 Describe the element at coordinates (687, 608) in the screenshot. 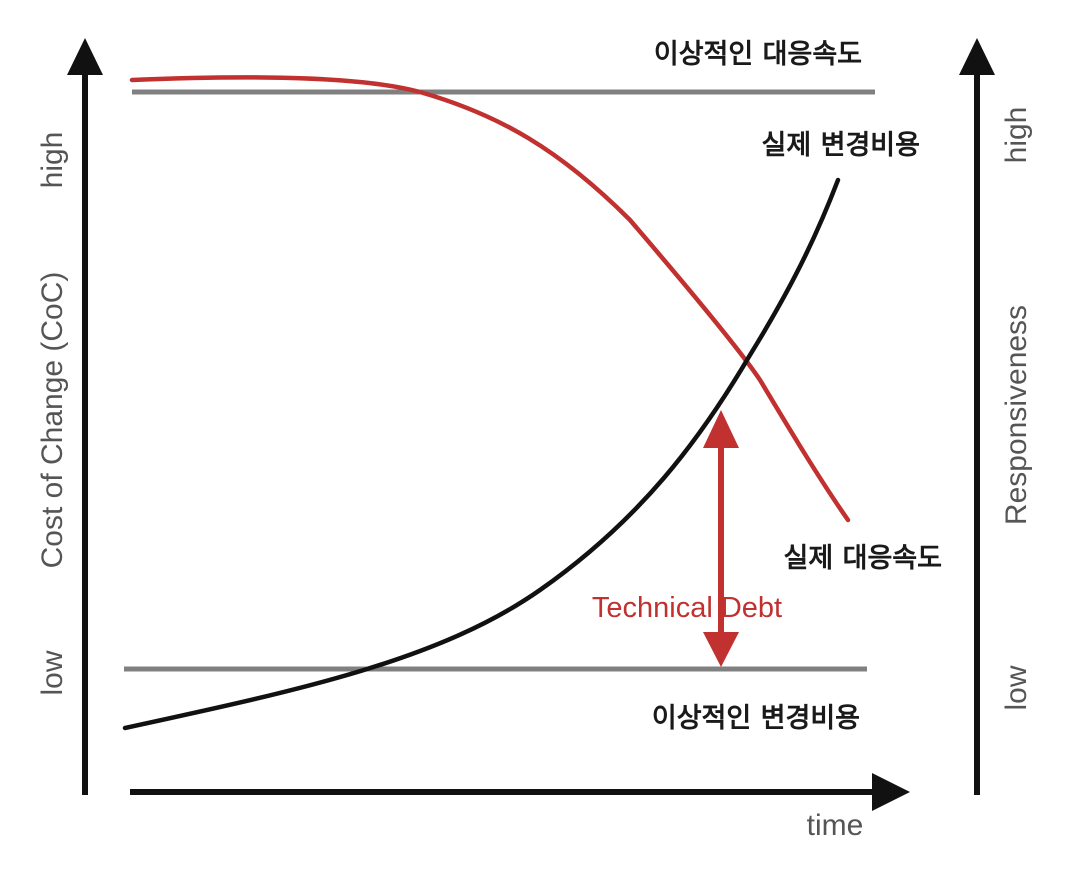

I see `technical-debt-label: Technical Debt` at that location.